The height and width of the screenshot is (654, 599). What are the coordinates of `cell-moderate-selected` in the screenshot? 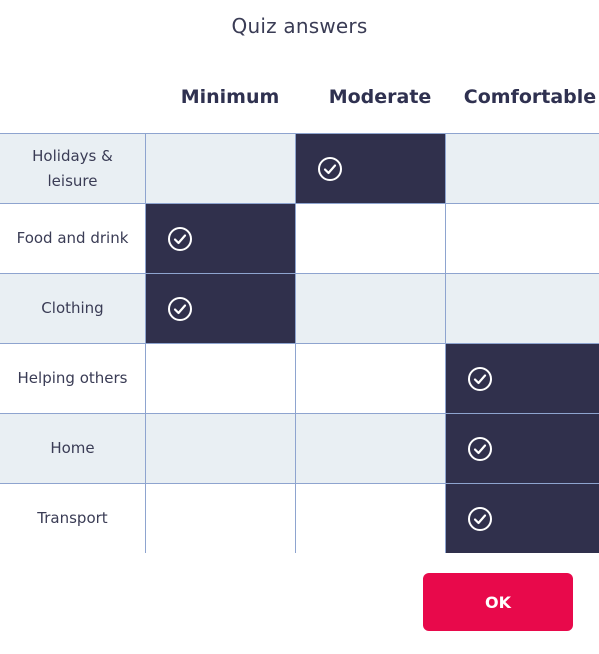 It's located at (370, 168).